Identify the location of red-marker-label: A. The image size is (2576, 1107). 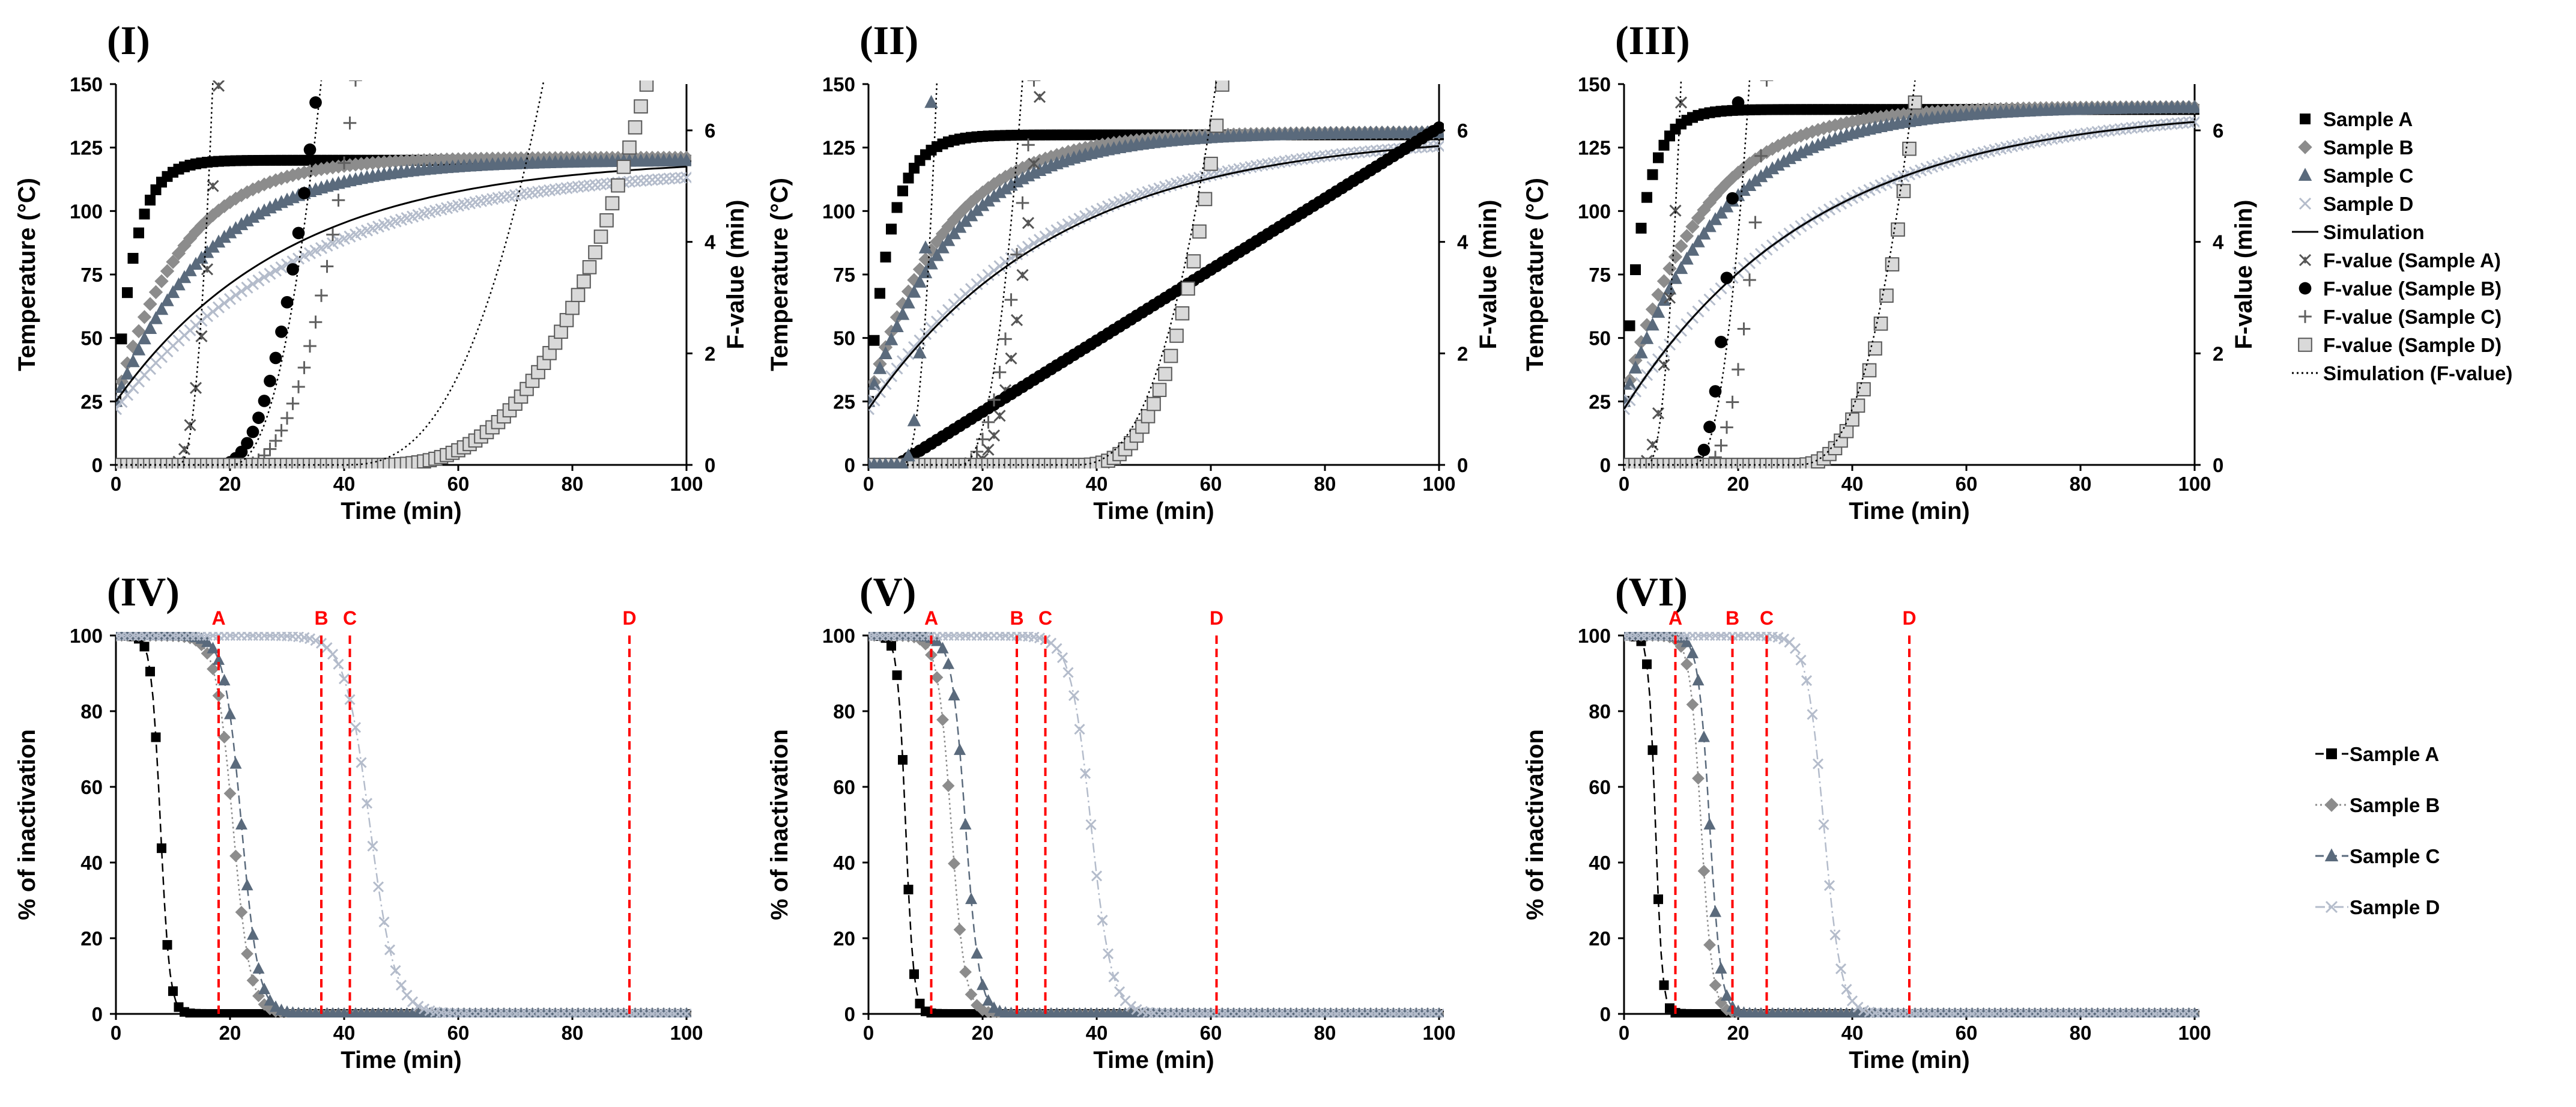
(218, 618).